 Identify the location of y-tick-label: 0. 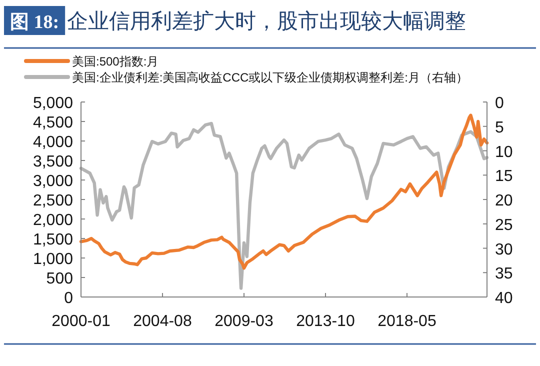
(69, 298).